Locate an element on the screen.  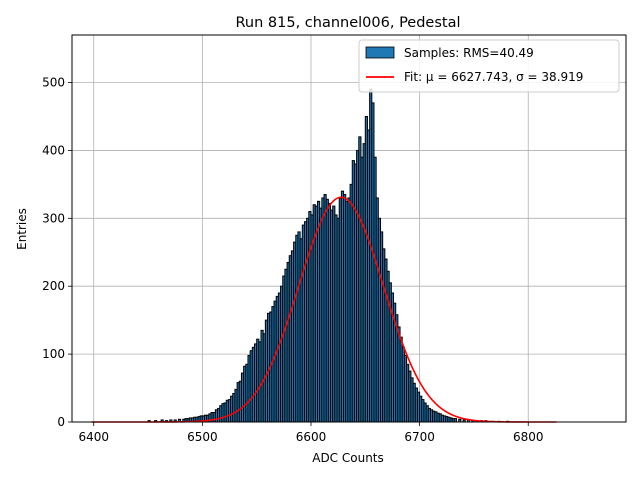
y-tick-label: 100 is located at coordinates (53, 354).